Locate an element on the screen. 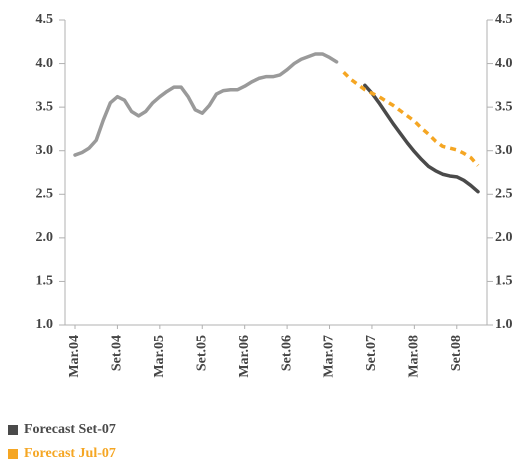 Image resolution: width=521 pixels, height=466 pixels. y-tick-label: 3.5 is located at coordinates (45, 106).